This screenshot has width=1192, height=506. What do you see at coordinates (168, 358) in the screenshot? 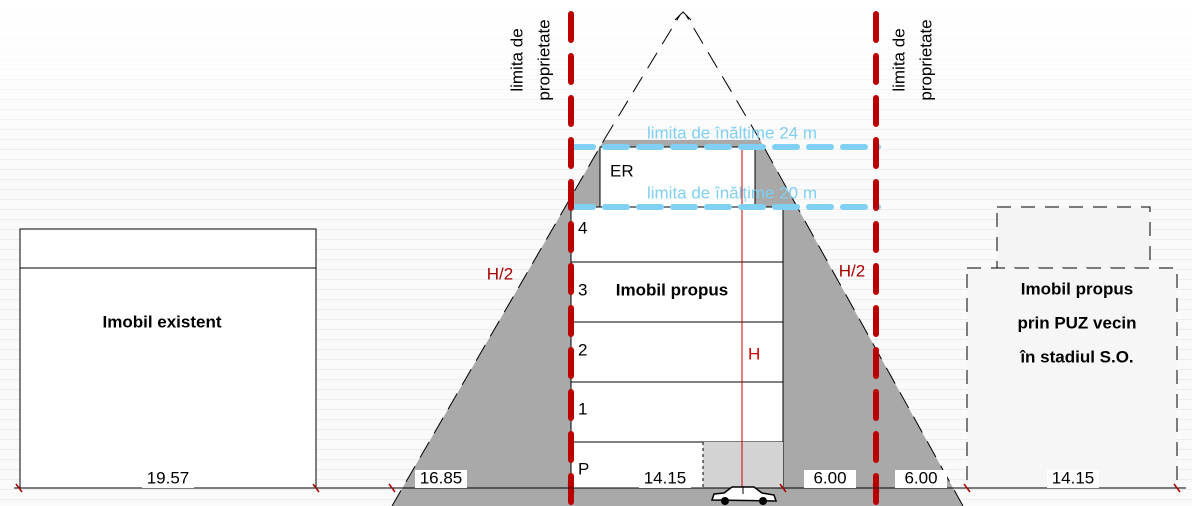
I see `existing-building` at bounding box center [168, 358].